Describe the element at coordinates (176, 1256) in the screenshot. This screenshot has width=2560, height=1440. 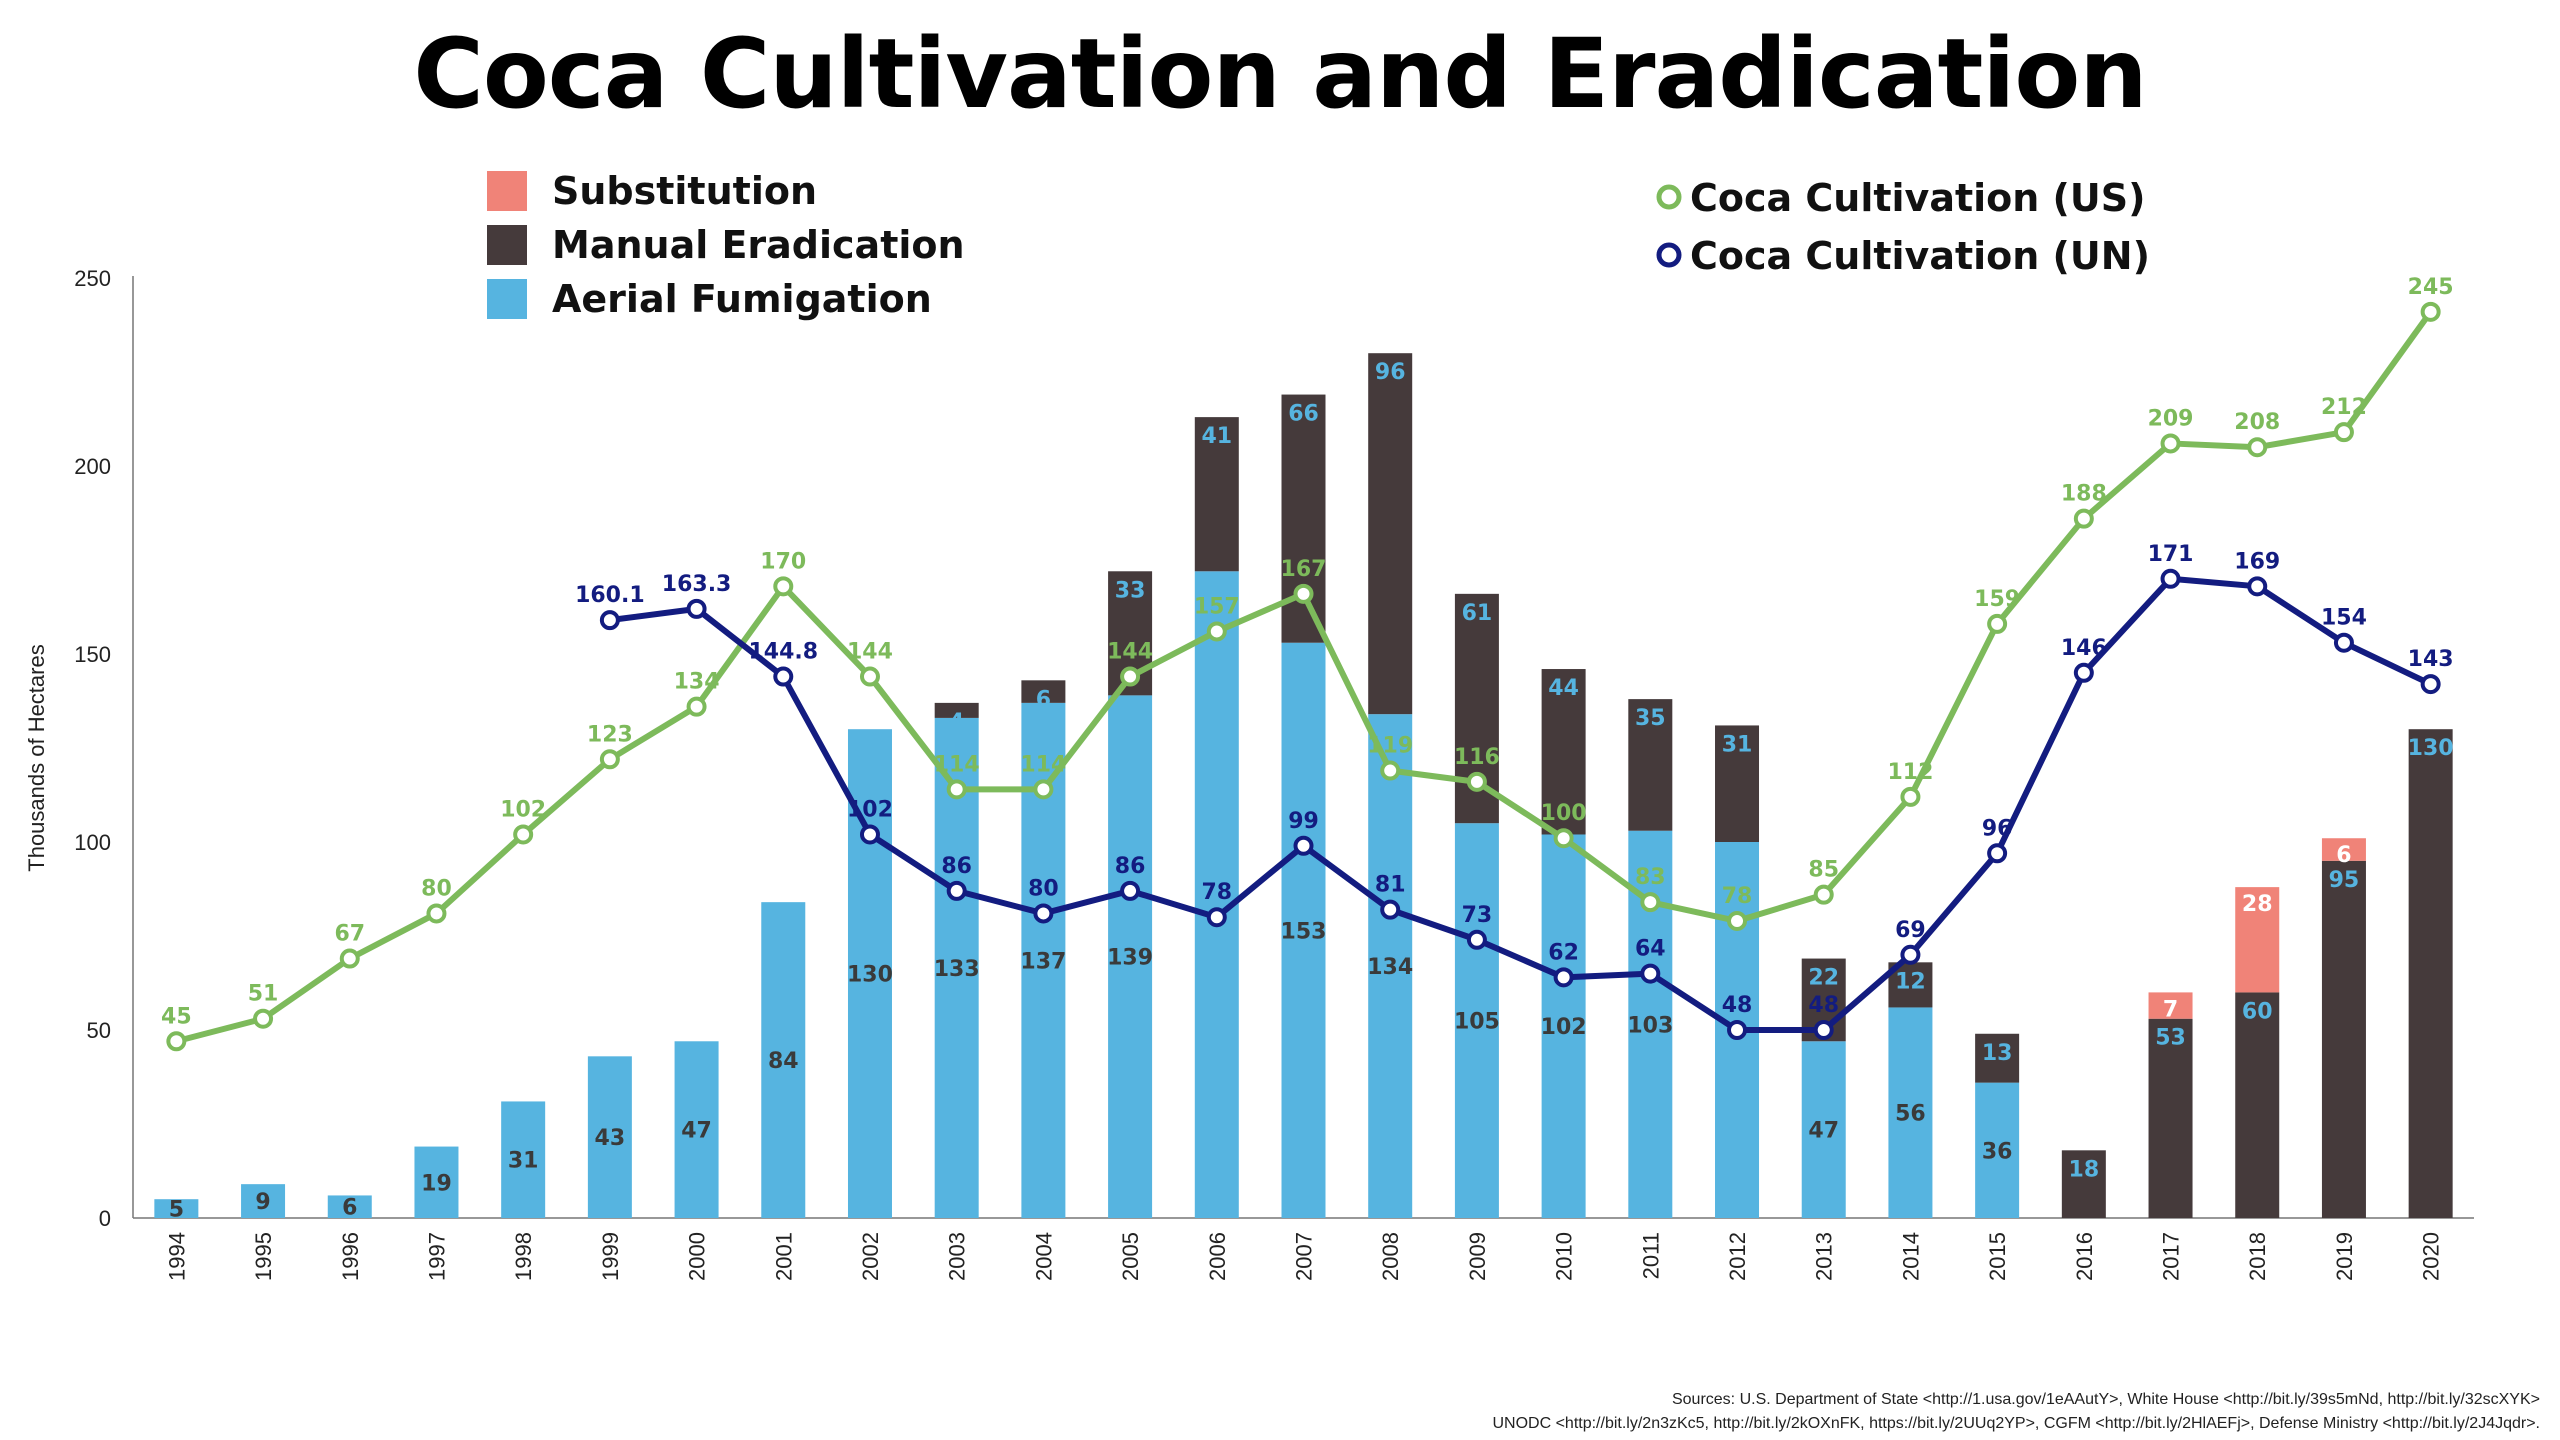
I see `x-tick-label: 1994` at that location.